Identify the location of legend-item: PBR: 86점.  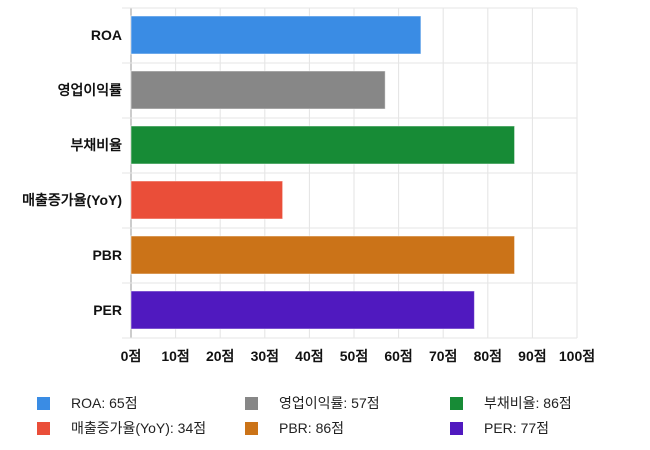
(294, 428).